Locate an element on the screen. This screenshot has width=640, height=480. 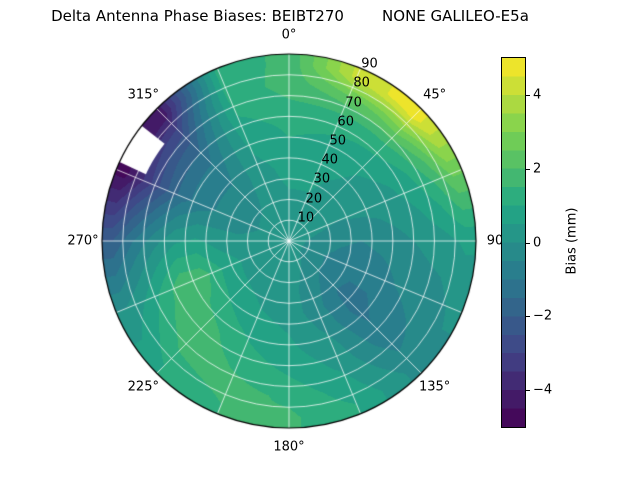
colorbar-label: Bias (mm) is located at coordinates (572, 241).